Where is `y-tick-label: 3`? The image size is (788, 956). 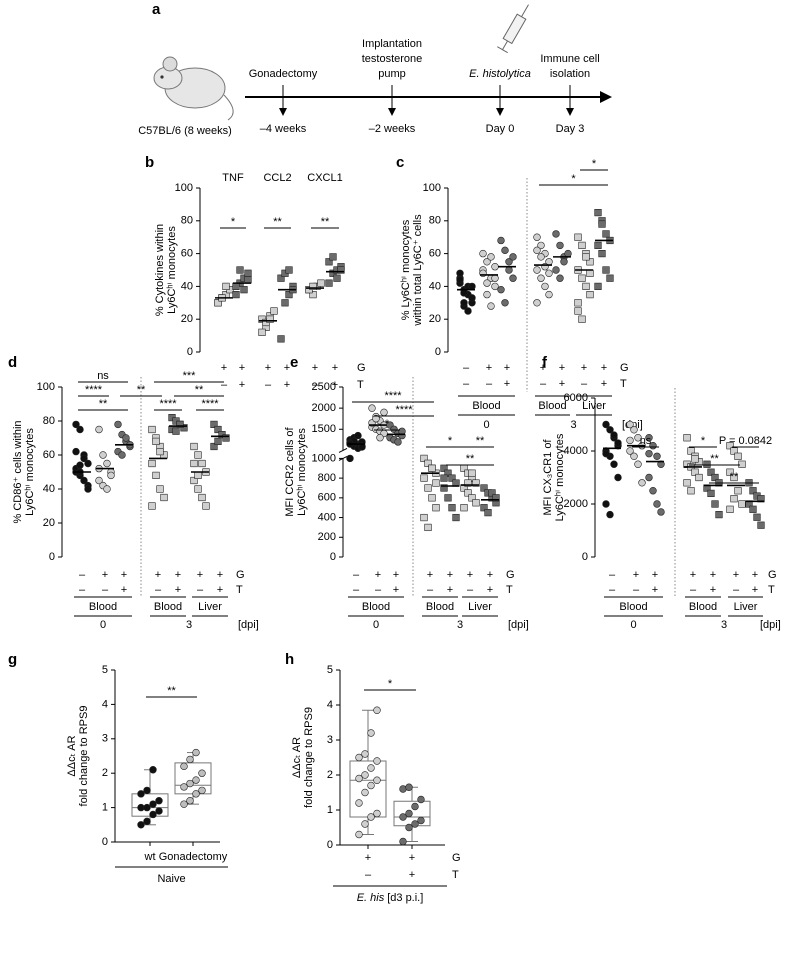 y-tick-label: 3 is located at coordinates (105, 739).